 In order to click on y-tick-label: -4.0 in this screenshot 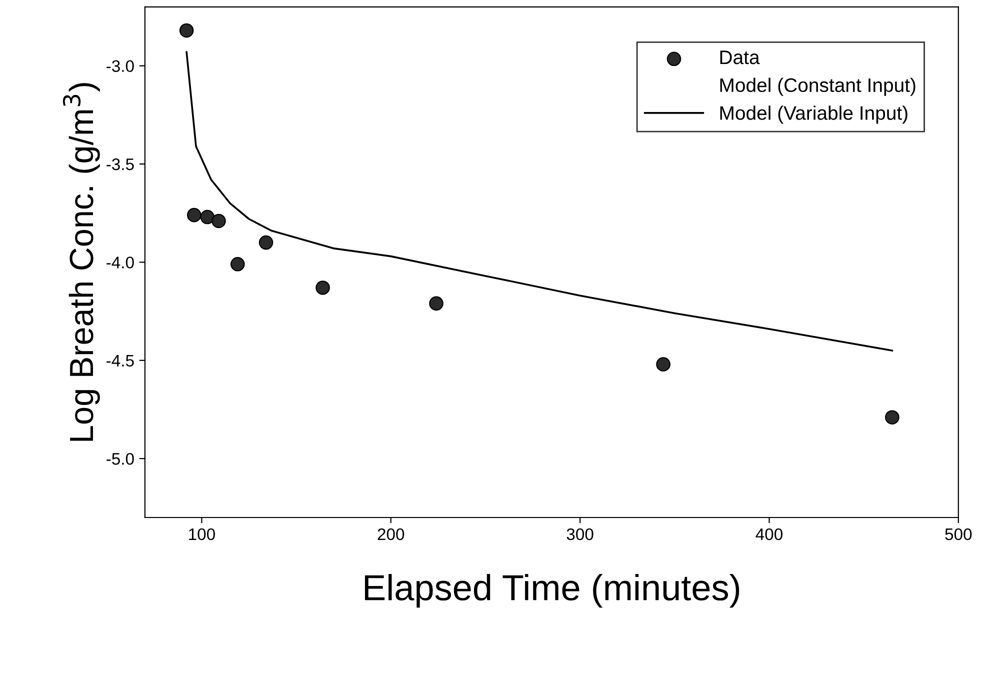, I will do `click(120, 262)`.